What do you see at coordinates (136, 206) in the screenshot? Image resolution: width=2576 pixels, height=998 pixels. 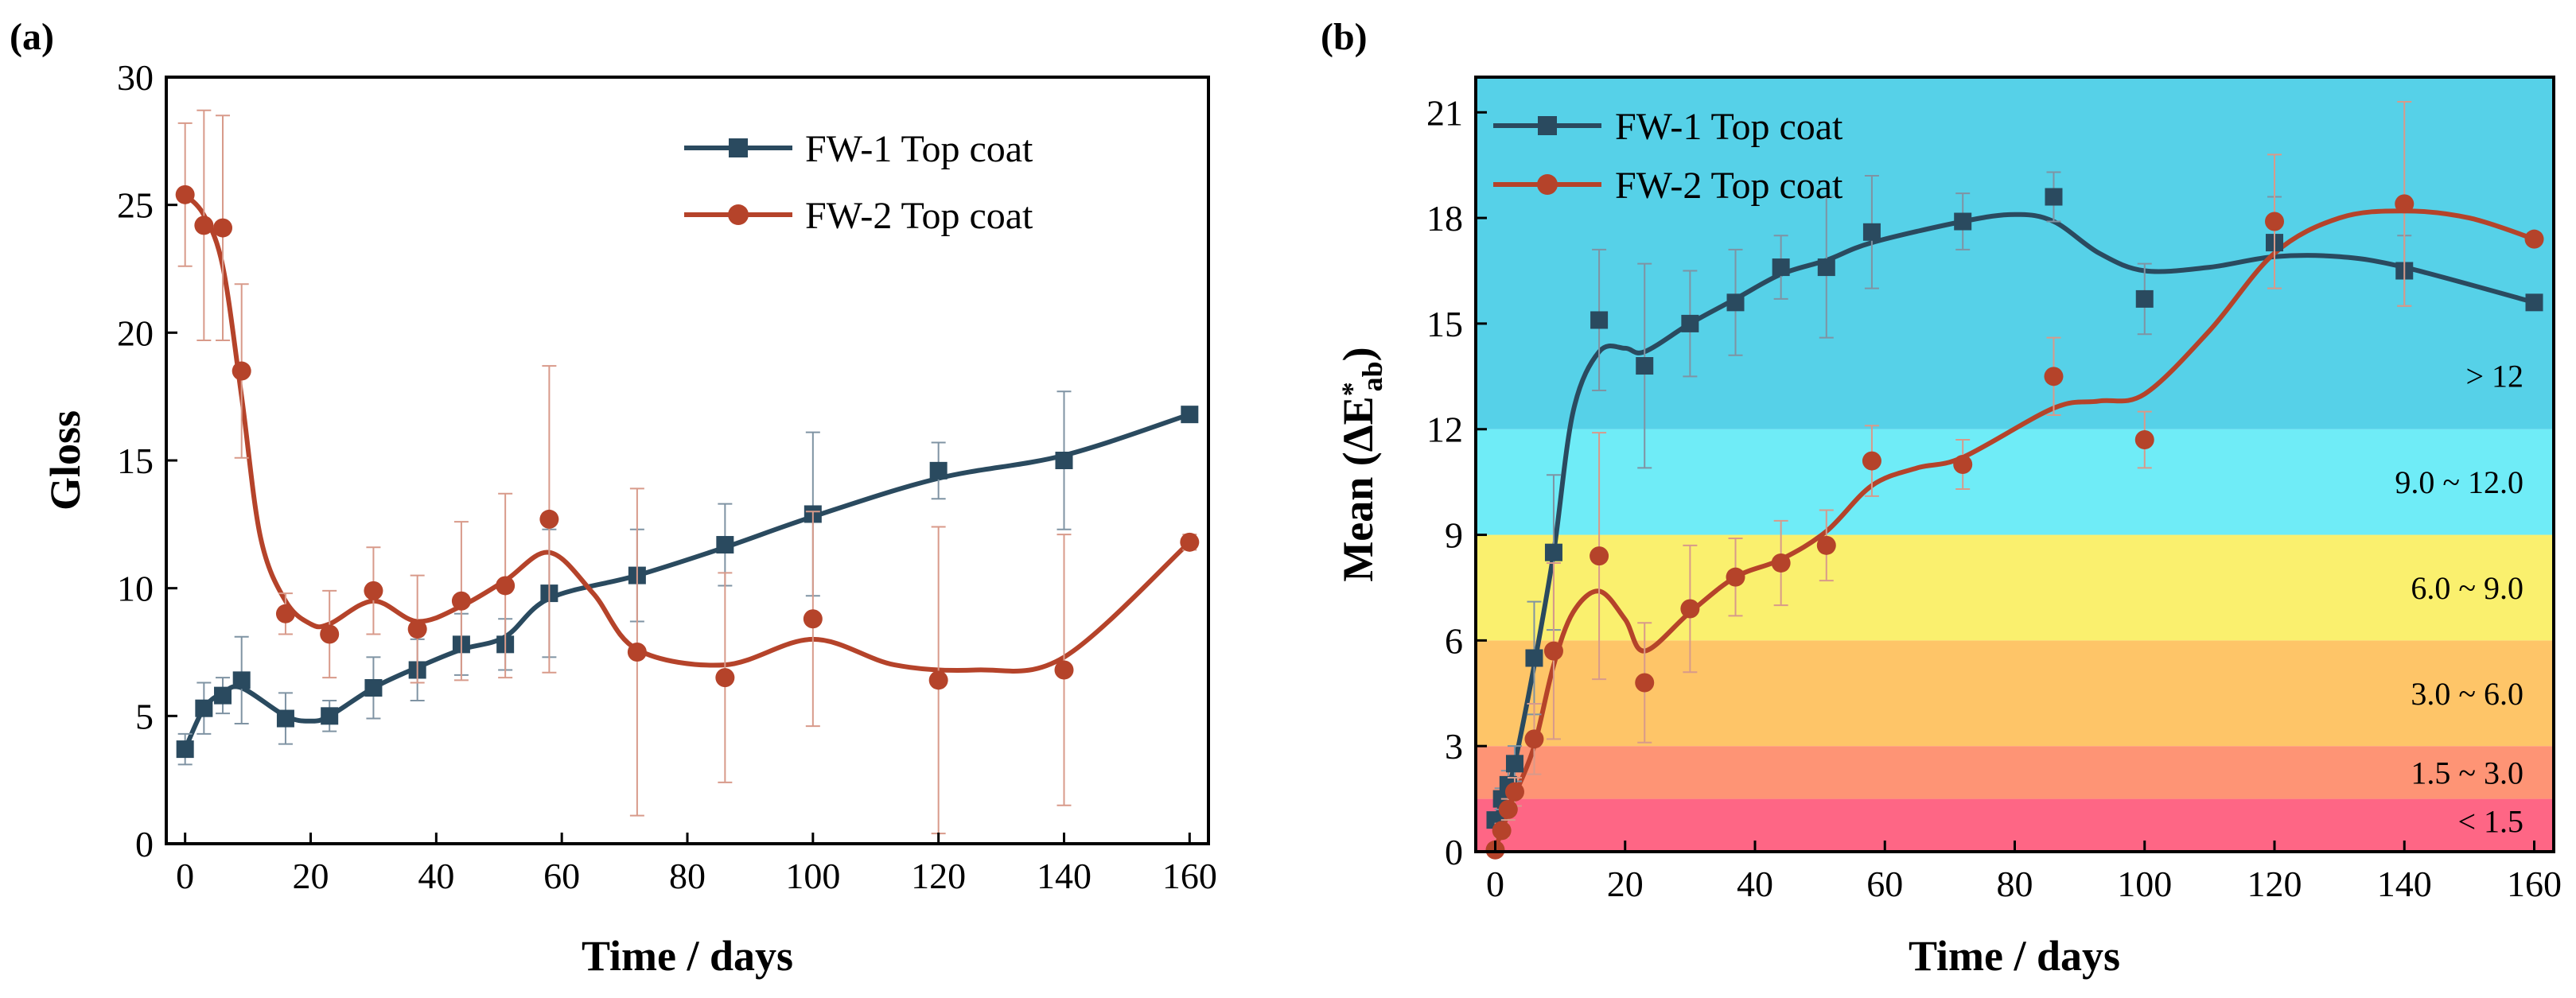 I see `y-tick-label: 25` at bounding box center [136, 206].